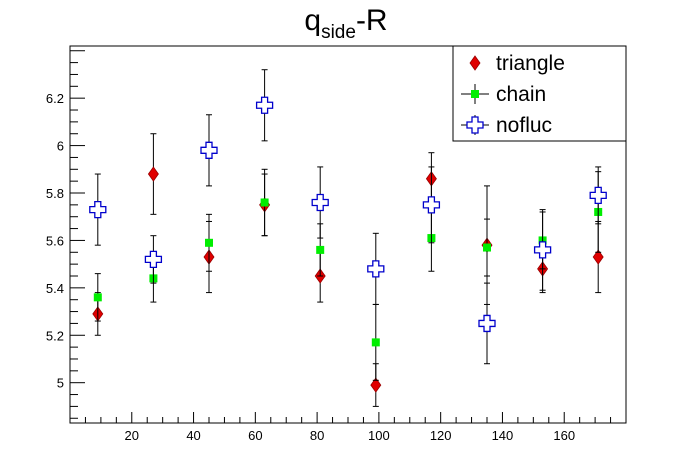 The width and height of the screenshot is (696, 472). I want to click on y-tick-label: 5.4, so click(55, 288).